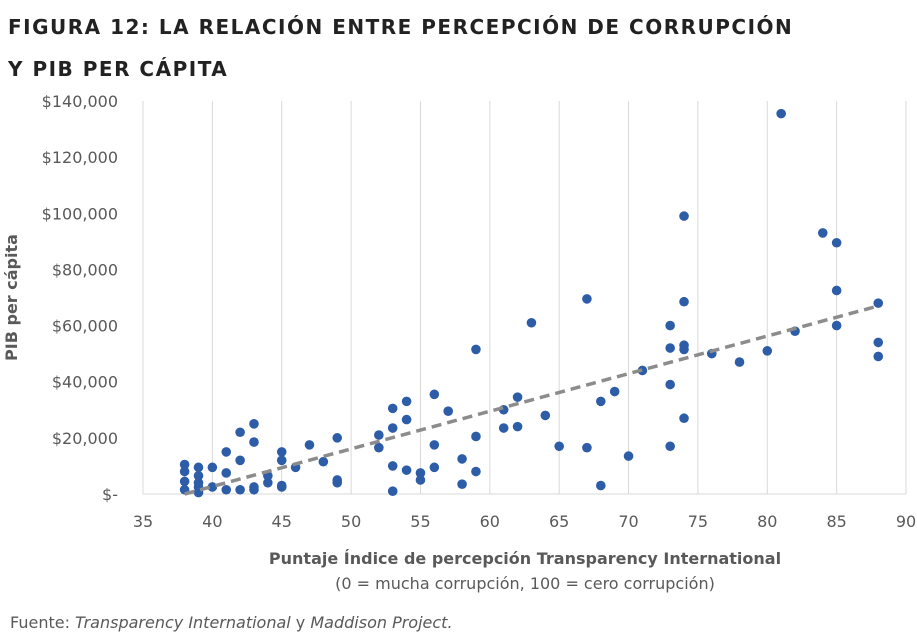 This screenshot has height=642, width=917. Describe the element at coordinates (282, 521) in the screenshot. I see `x-tick-label: 45` at that location.